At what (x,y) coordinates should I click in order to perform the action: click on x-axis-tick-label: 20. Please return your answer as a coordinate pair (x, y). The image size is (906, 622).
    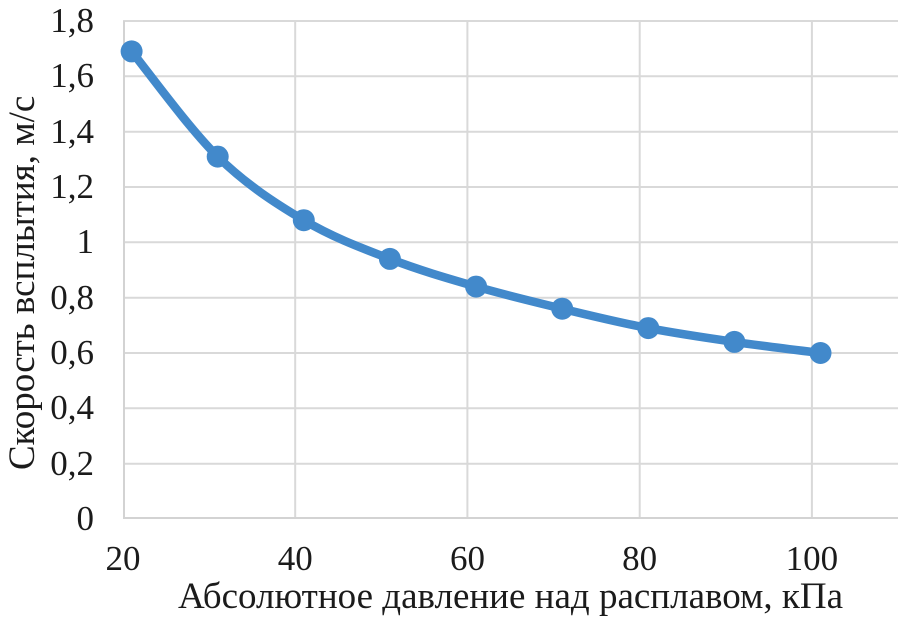
    Looking at the image, I should click on (123, 558).